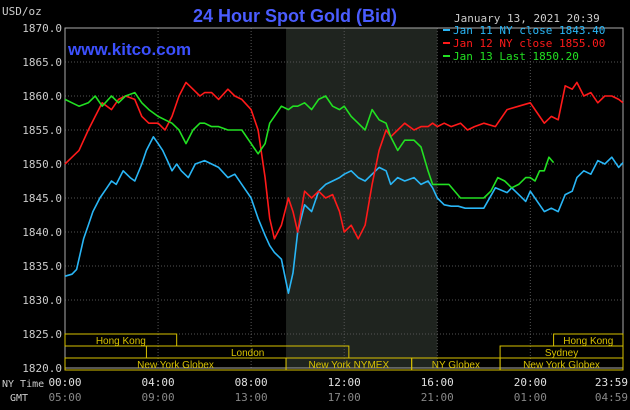  I want to click on x-row-label-gmt: GMT, so click(19, 398).